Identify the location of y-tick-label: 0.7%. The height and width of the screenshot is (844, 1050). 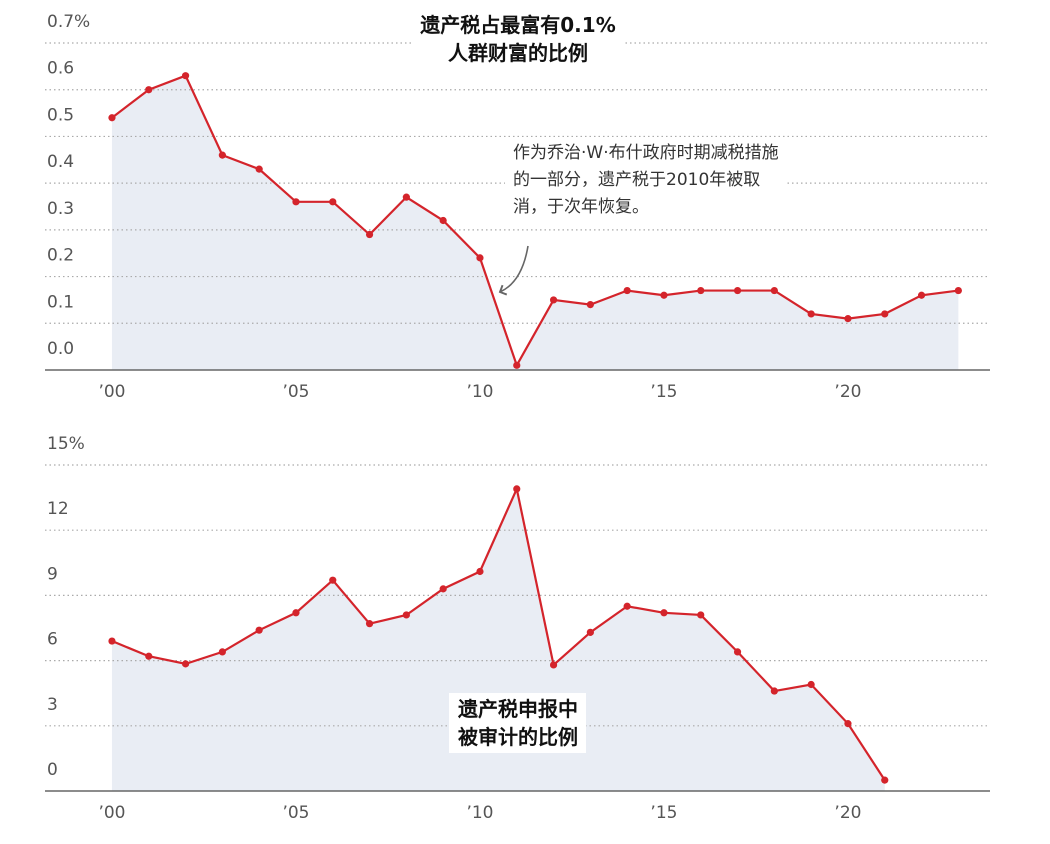
(68, 22).